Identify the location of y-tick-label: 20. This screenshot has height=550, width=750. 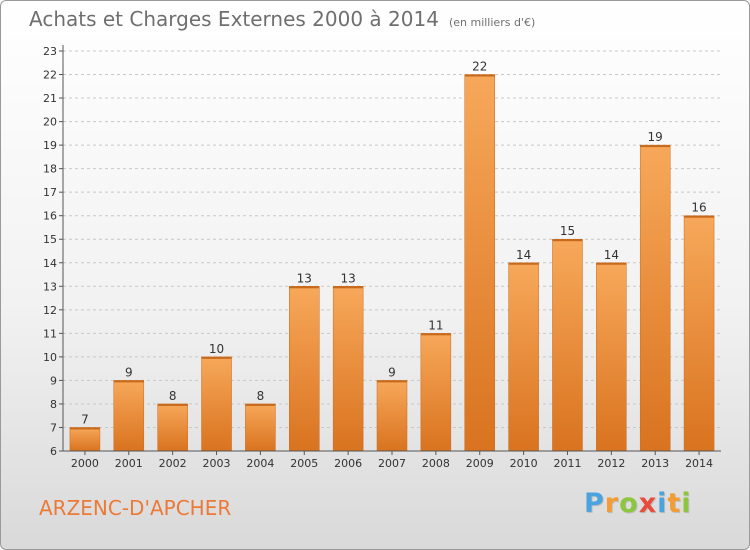
(50, 122).